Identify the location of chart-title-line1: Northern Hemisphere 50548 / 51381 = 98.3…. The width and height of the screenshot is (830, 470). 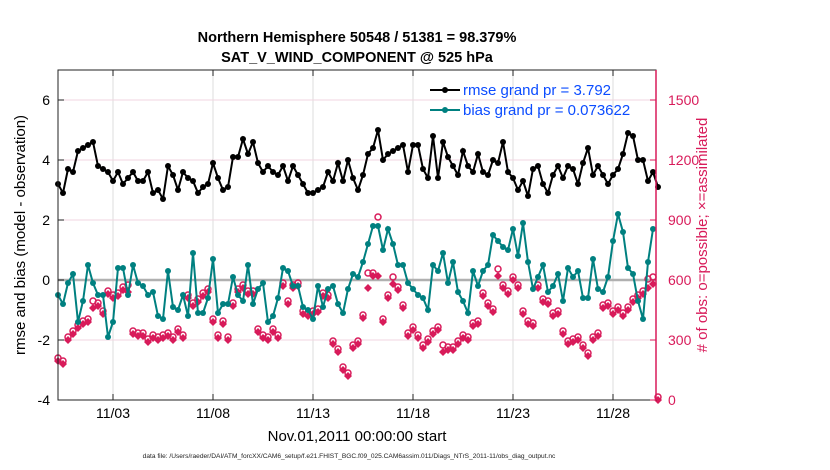
(357, 38).